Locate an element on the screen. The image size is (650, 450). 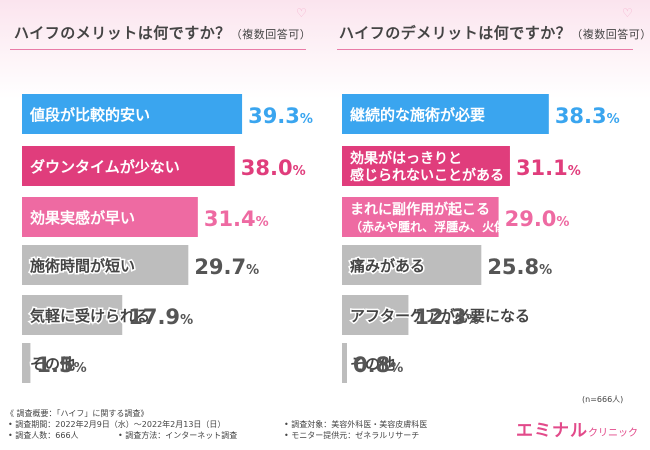
sample-size-label: (n=666人) is located at coordinates (603, 399).